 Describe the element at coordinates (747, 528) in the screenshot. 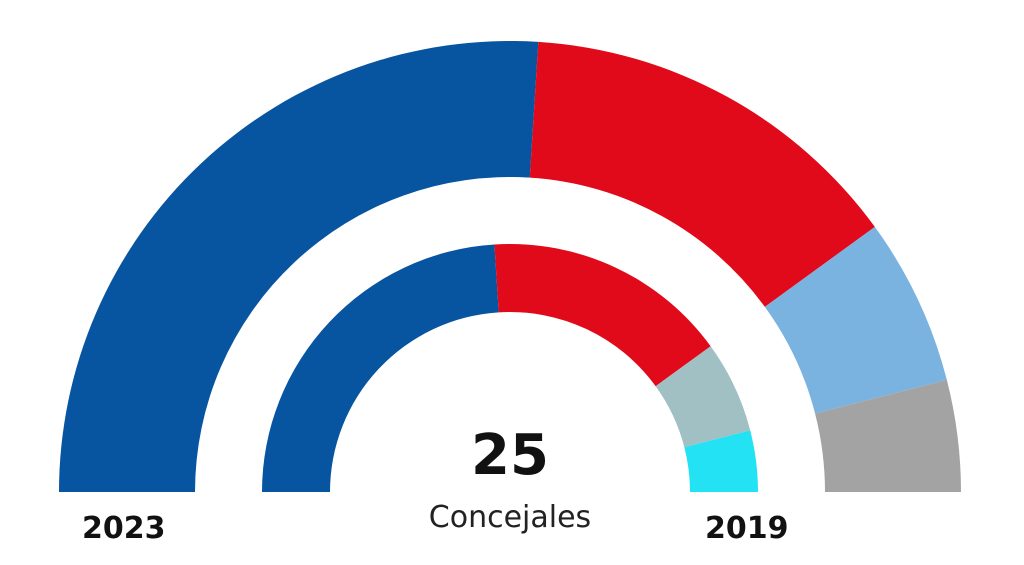

I see `inner-ring-label: 2019` at that location.